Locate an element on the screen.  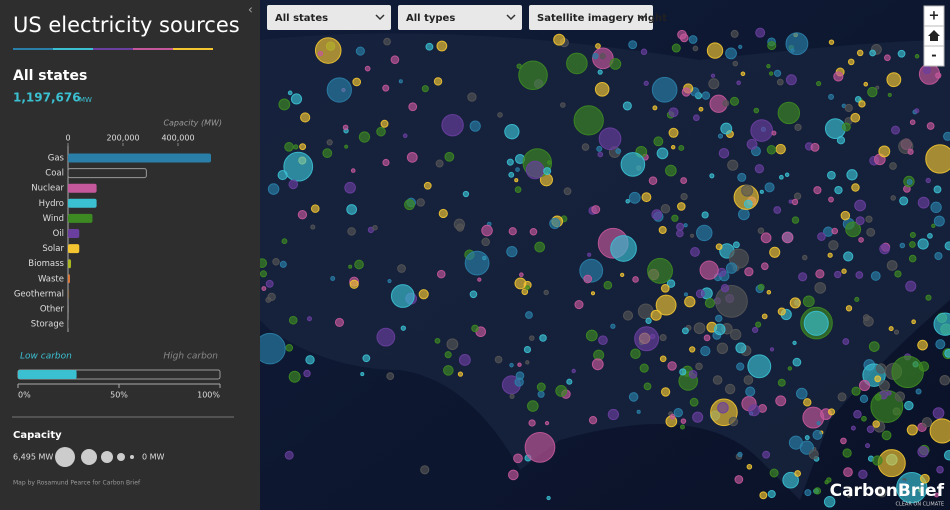
zoom-out: - is located at coordinates (934, 56).